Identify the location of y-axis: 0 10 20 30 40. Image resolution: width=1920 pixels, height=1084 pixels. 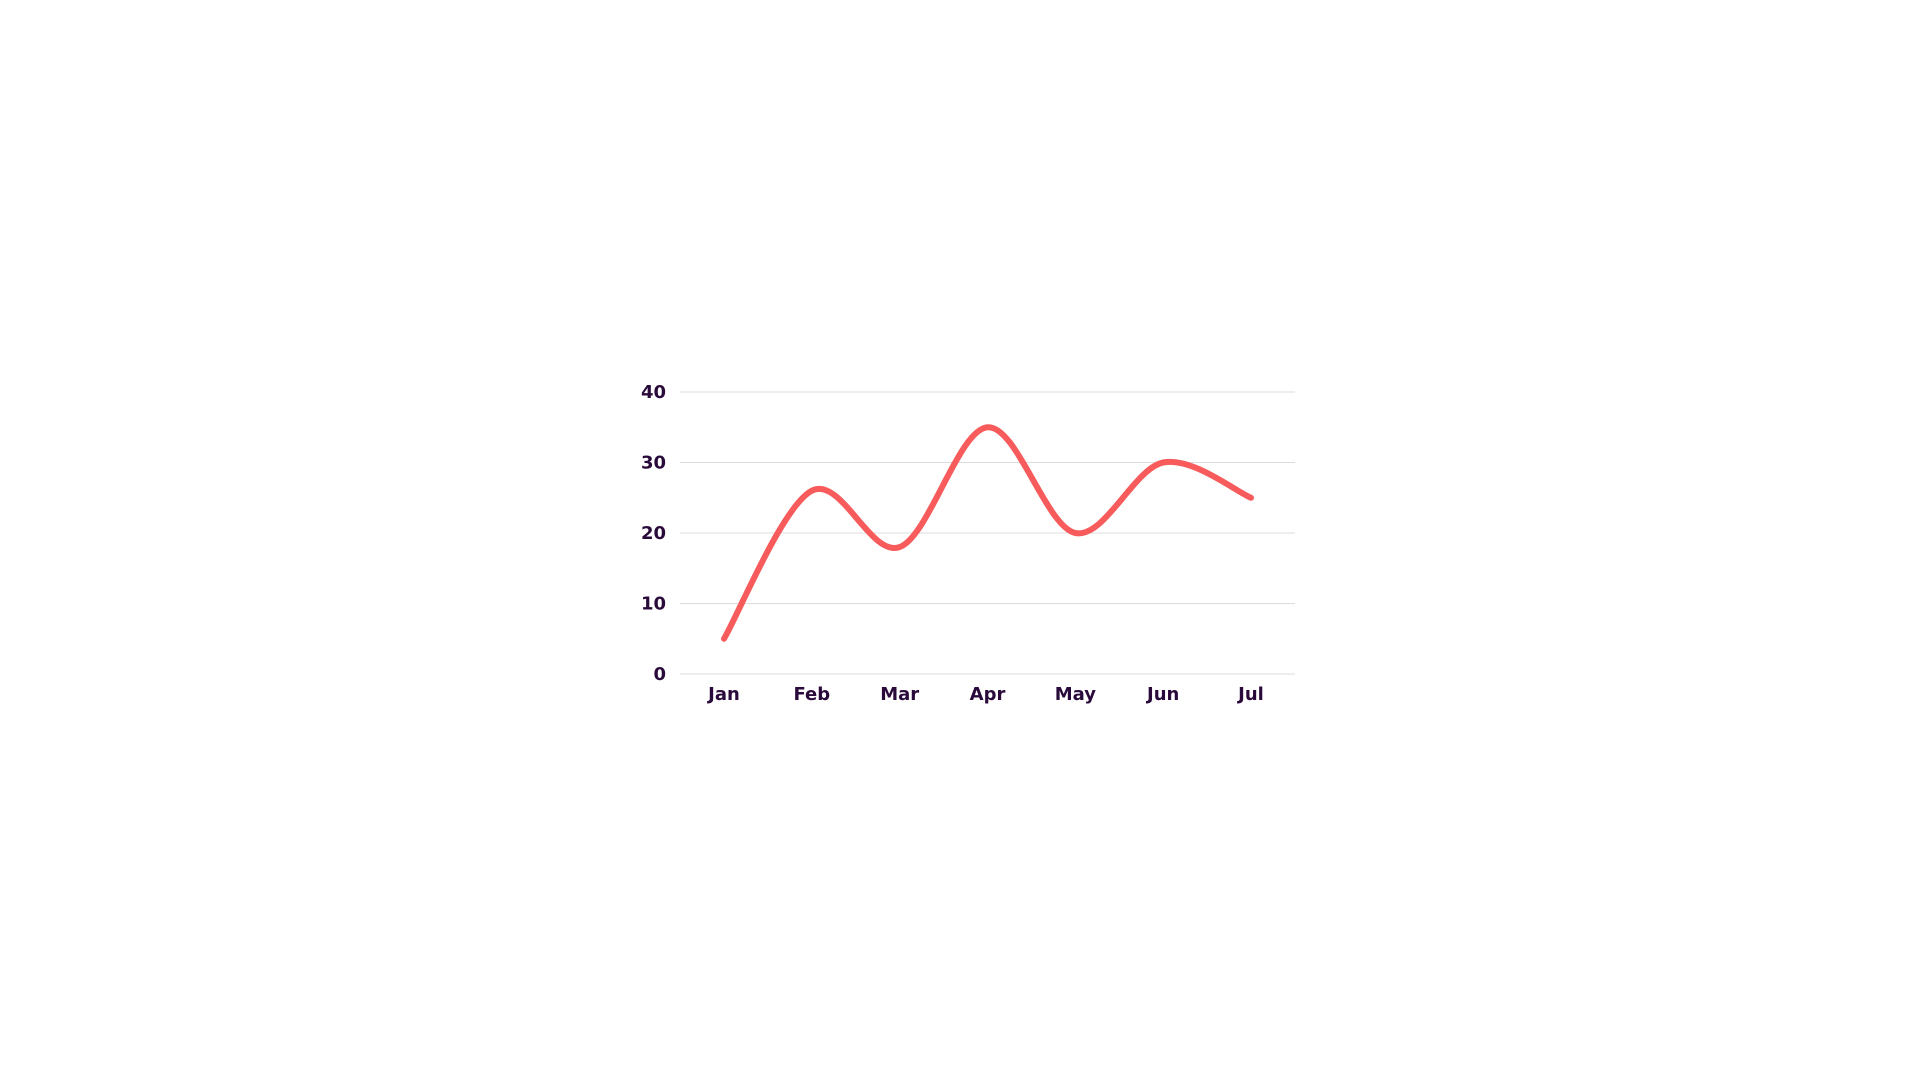
(653, 533).